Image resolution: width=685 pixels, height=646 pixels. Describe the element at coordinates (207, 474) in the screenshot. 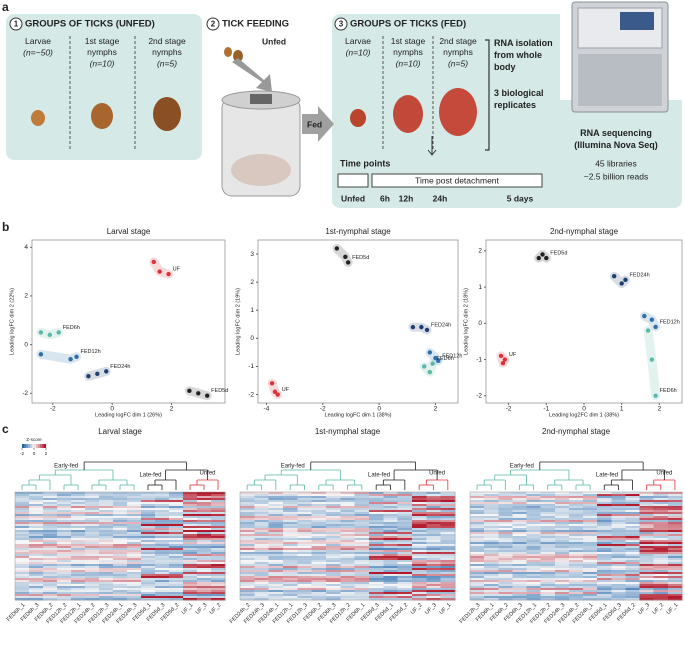

I see `group-label: Unfed` at that location.